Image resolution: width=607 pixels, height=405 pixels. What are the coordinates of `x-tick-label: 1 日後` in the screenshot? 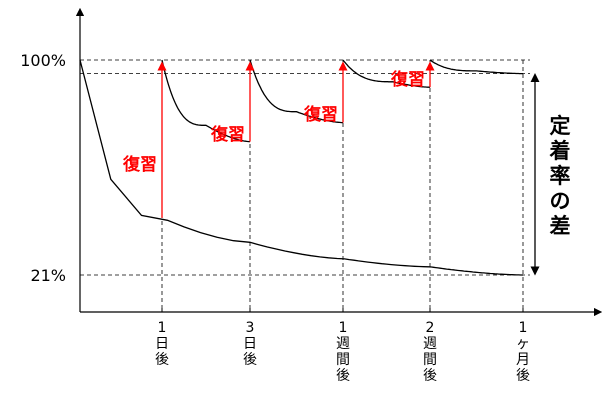 It's located at (162, 344).